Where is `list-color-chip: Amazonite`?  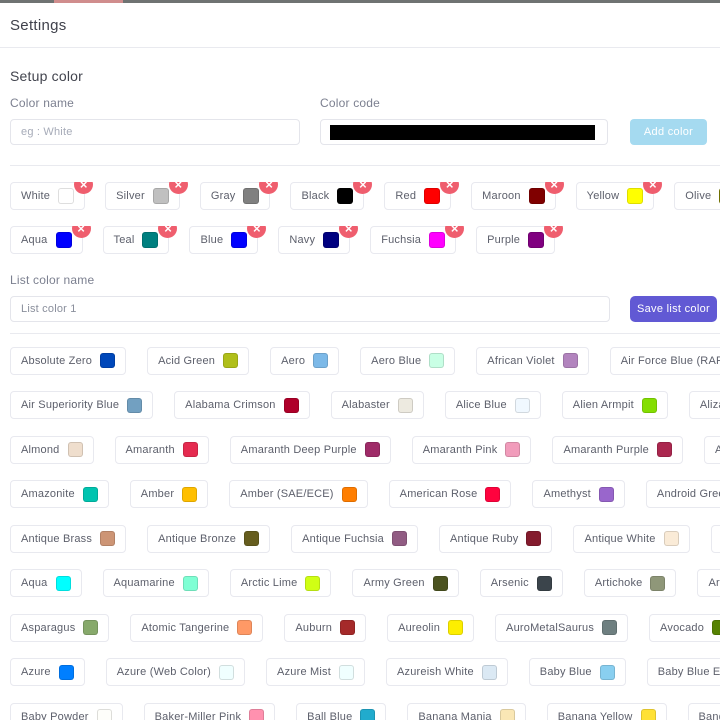
list-color-chip: Amazonite is located at coordinates (59, 494).